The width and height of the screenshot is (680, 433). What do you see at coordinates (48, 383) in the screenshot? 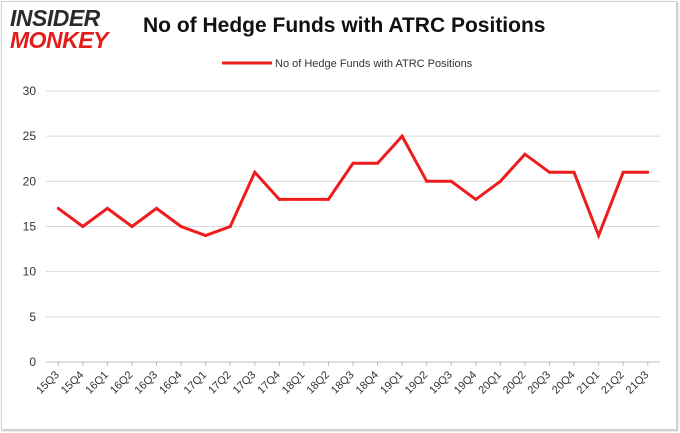
I see `x-tick-label-15Q3: 15Q3` at bounding box center [48, 383].